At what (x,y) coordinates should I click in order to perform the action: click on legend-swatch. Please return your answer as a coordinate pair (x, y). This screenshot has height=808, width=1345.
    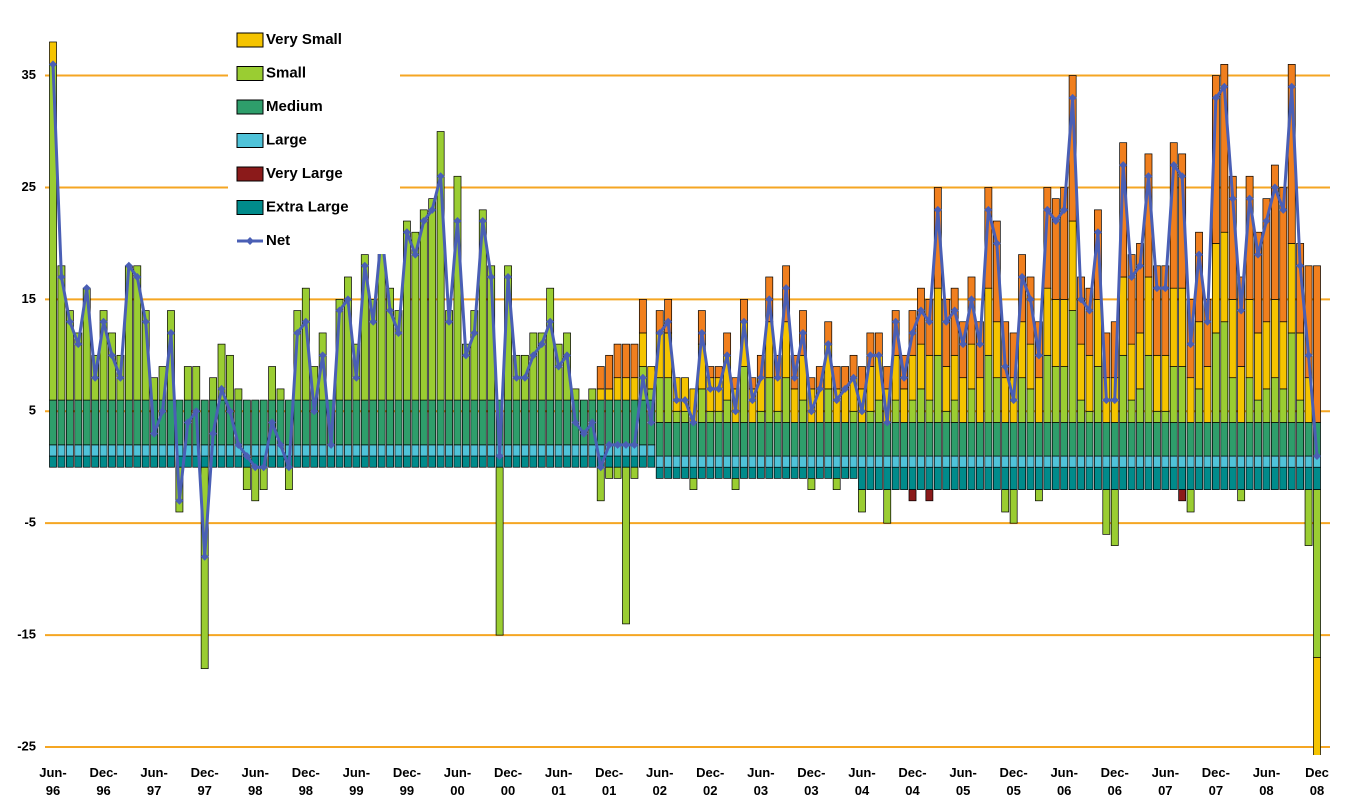
    Looking at the image, I should click on (250, 40).